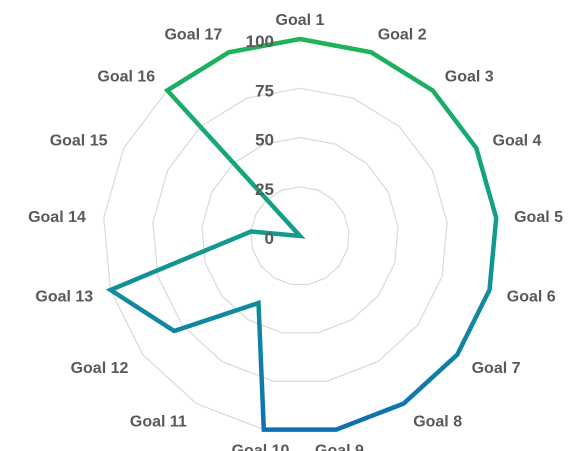  I want to click on category-label-2: Goal 2, so click(402, 35).